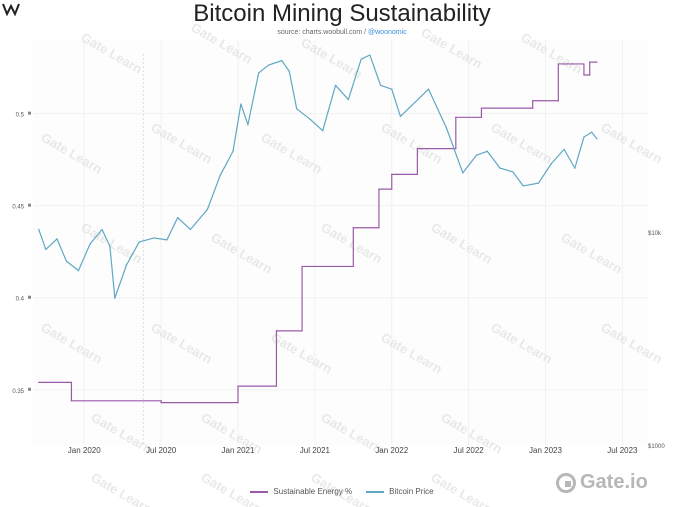 This screenshot has height=507, width=684. Describe the element at coordinates (602, 482) in the screenshot. I see `gate-io-brand: Gate.io` at that location.